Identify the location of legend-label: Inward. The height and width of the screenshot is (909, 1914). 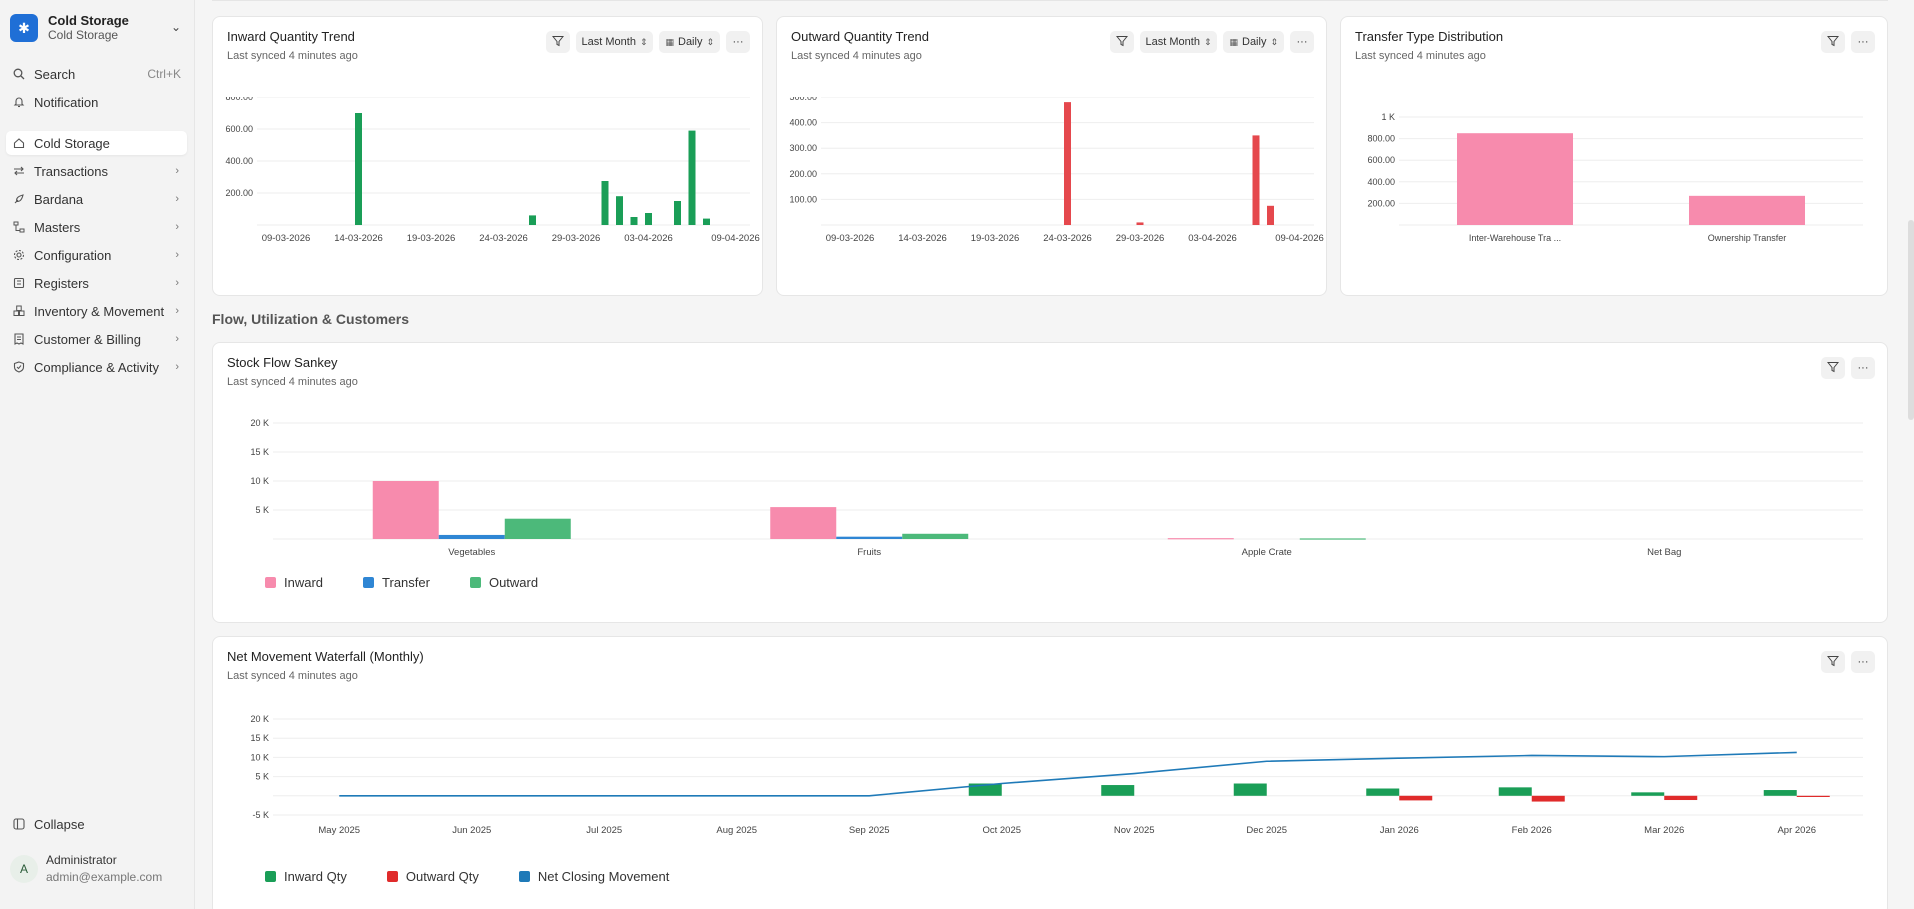
(304, 582).